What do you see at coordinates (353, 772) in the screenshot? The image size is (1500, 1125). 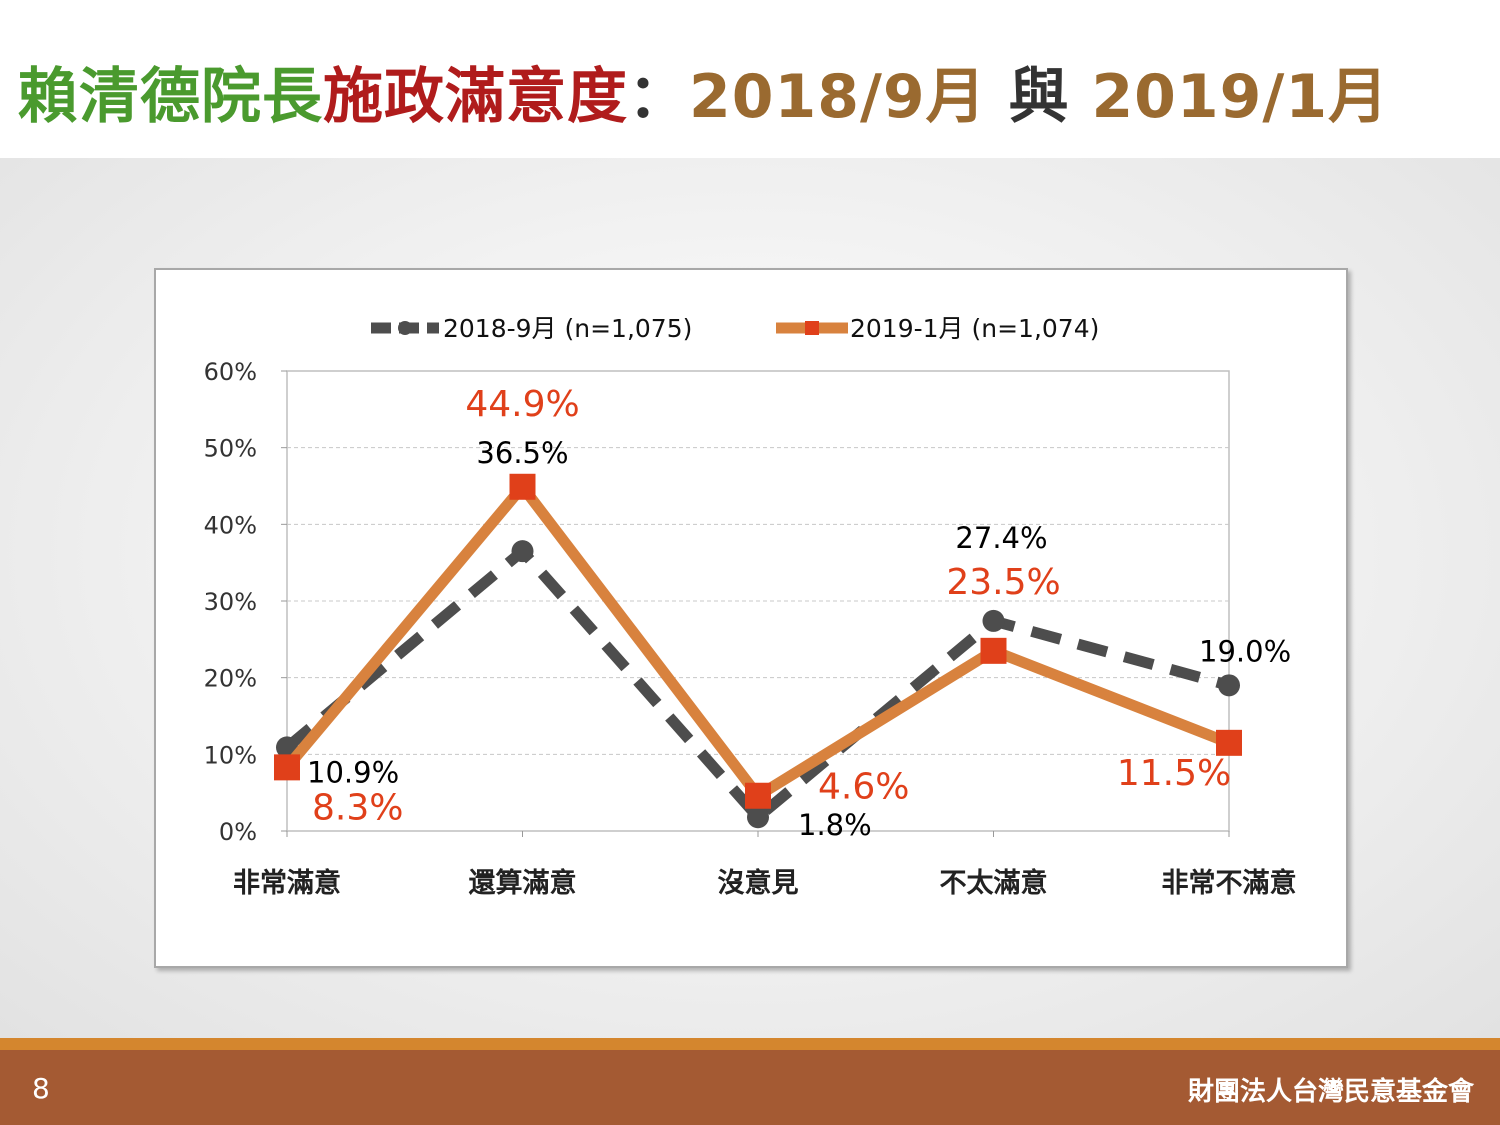 I see `series-1-data-label: 10.9%` at bounding box center [353, 772].